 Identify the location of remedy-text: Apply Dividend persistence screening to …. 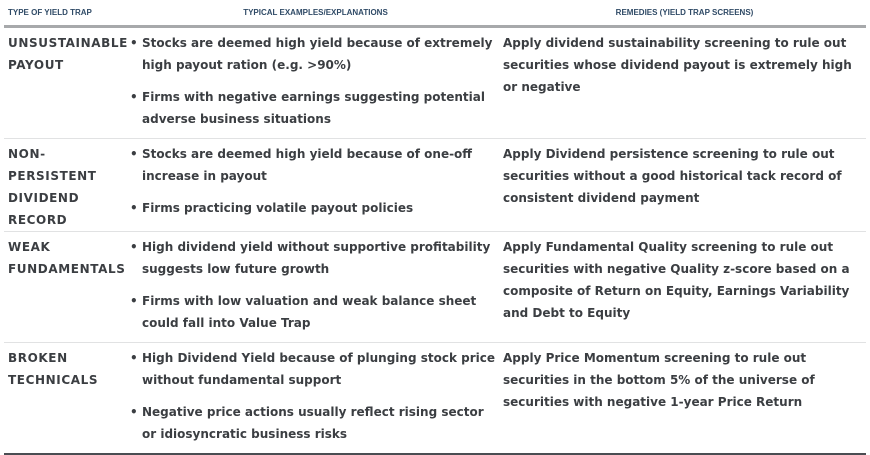
(672, 176).